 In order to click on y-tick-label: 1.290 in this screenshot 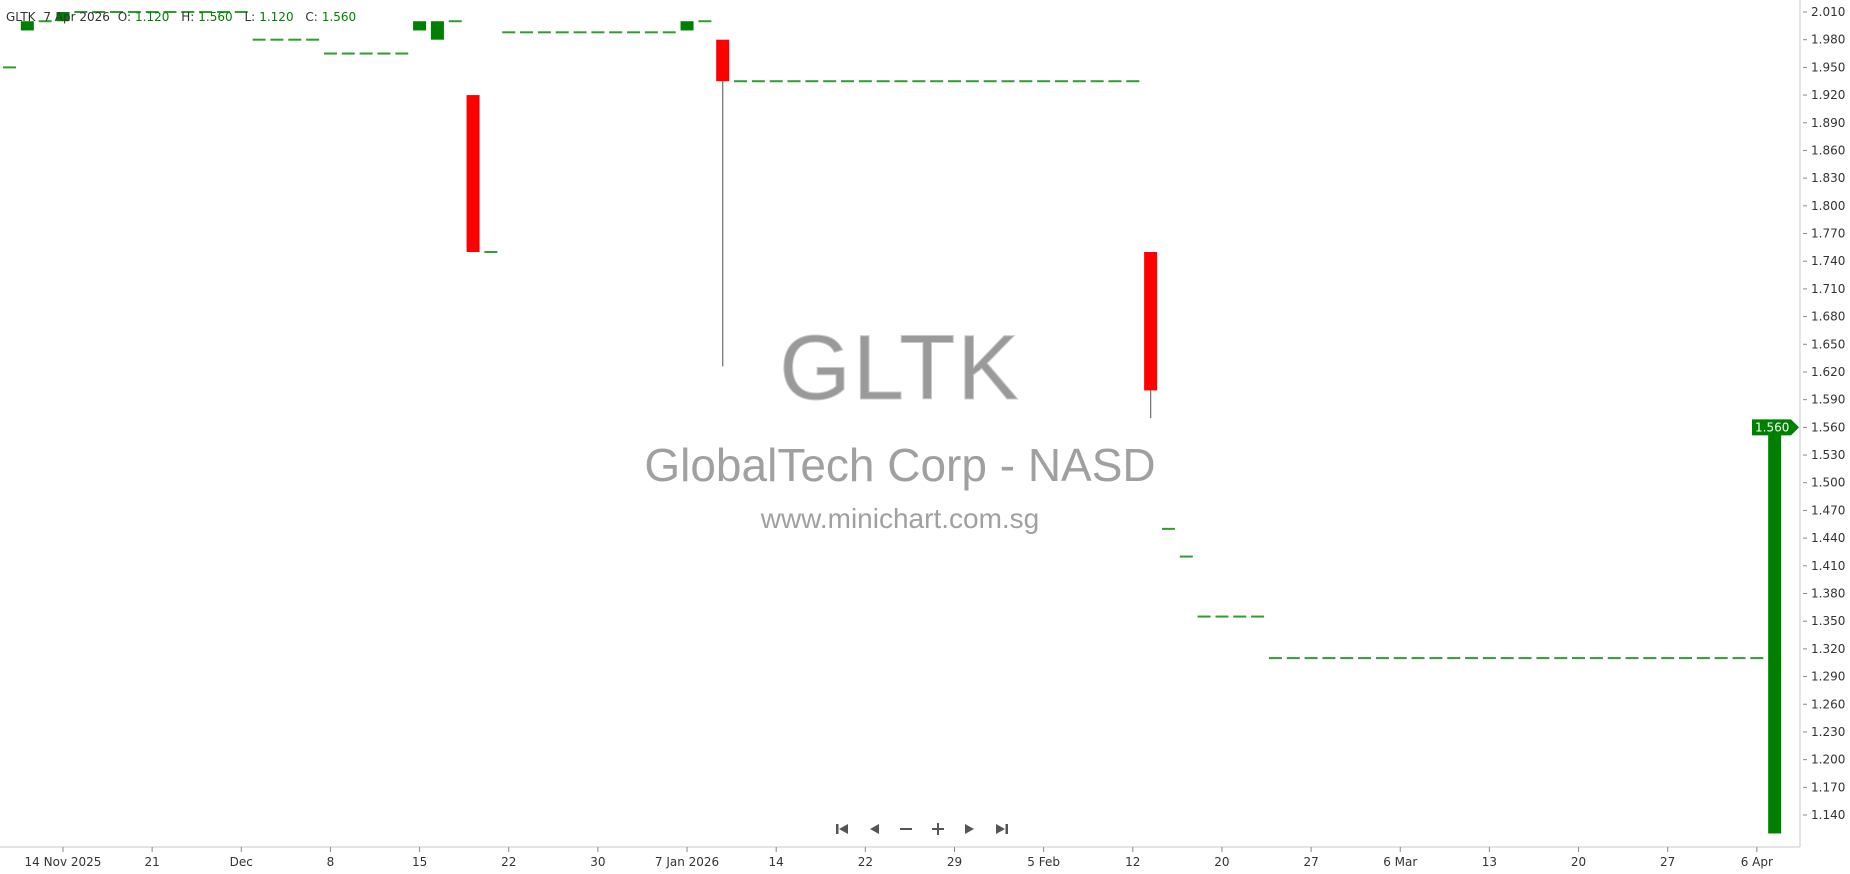, I will do `click(1828, 677)`.